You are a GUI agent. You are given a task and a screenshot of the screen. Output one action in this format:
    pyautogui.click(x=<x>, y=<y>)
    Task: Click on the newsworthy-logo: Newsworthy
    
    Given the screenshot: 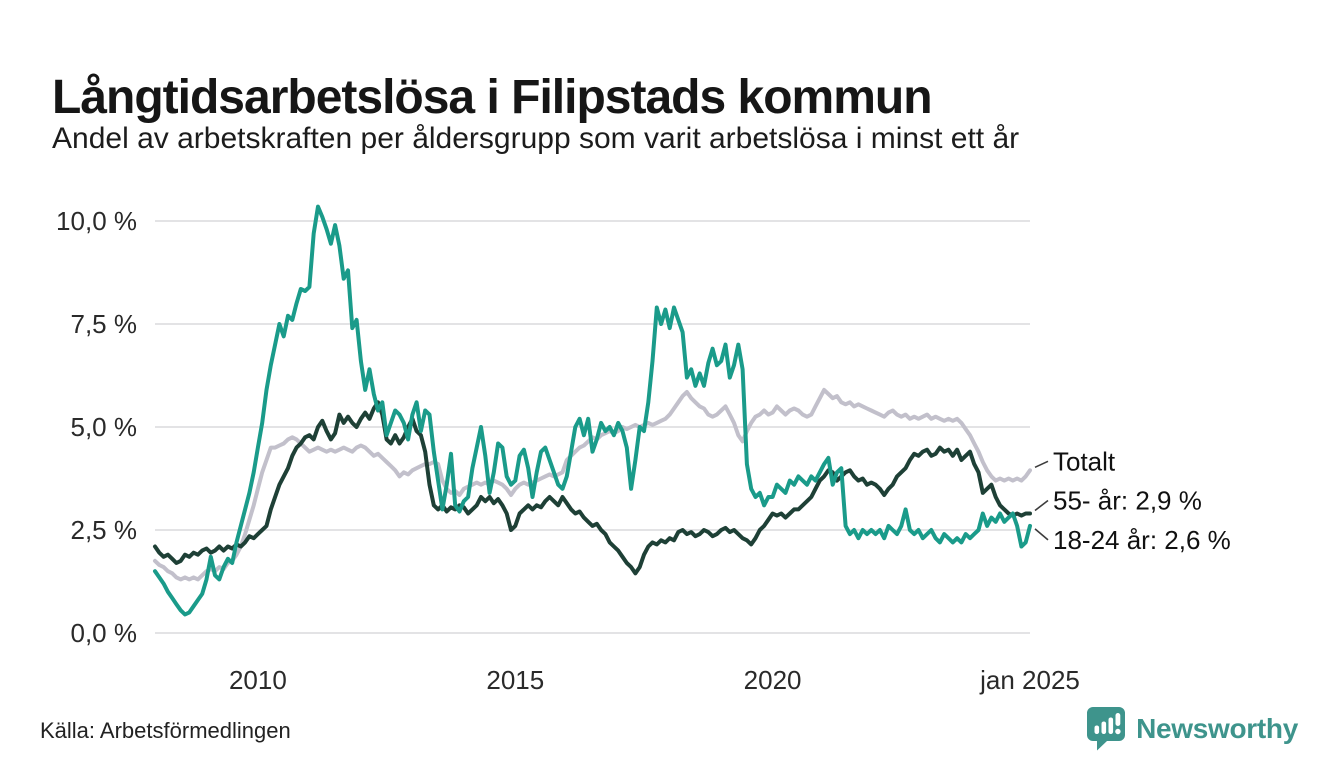 What is the action you would take?
    pyautogui.click(x=1192, y=728)
    